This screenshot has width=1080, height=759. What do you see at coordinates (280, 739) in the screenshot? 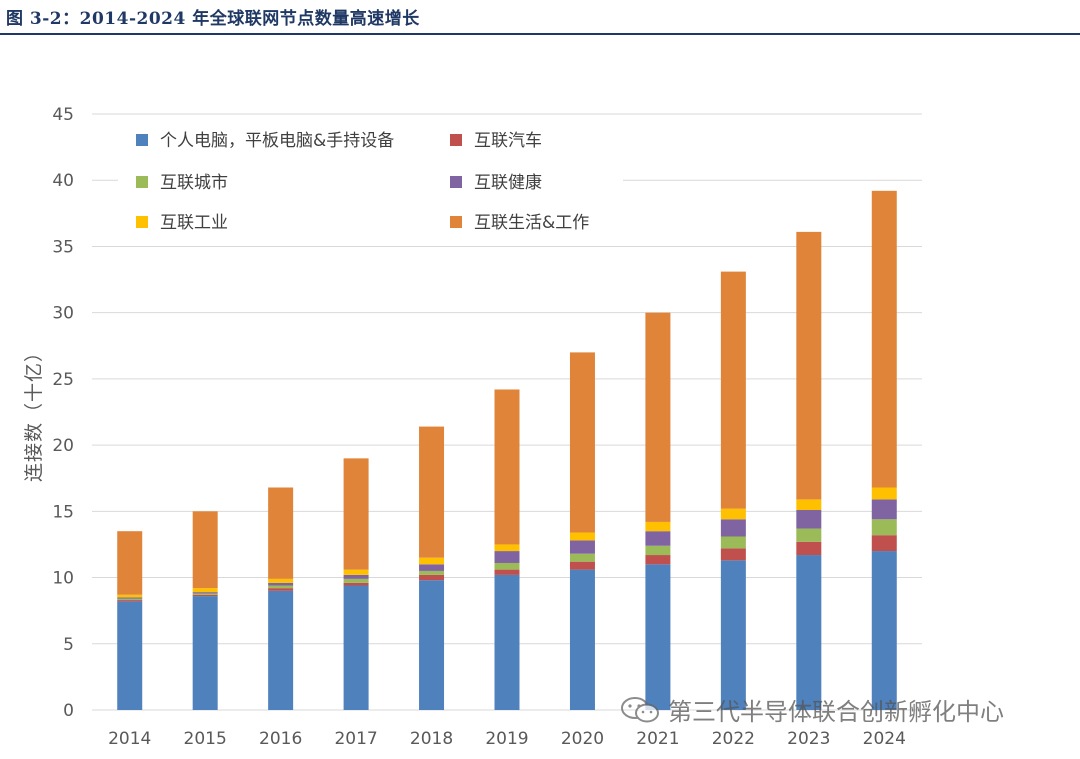
I see `x-tick-label: 2016` at bounding box center [280, 739].